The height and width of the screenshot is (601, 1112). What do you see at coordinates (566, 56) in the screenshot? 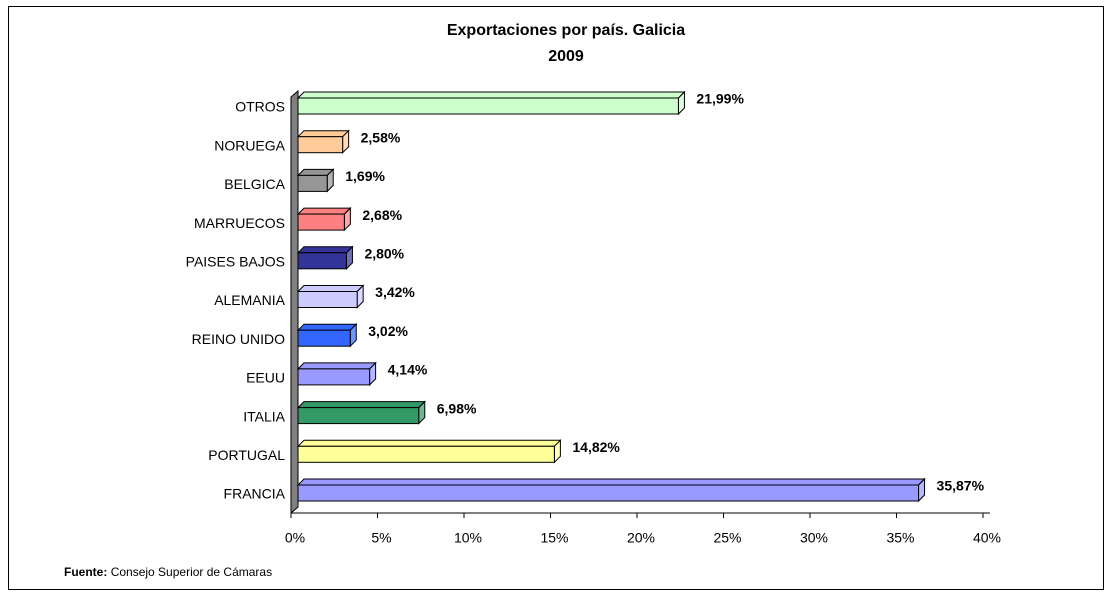
I see `chart-subtitle: 2009` at bounding box center [566, 56].